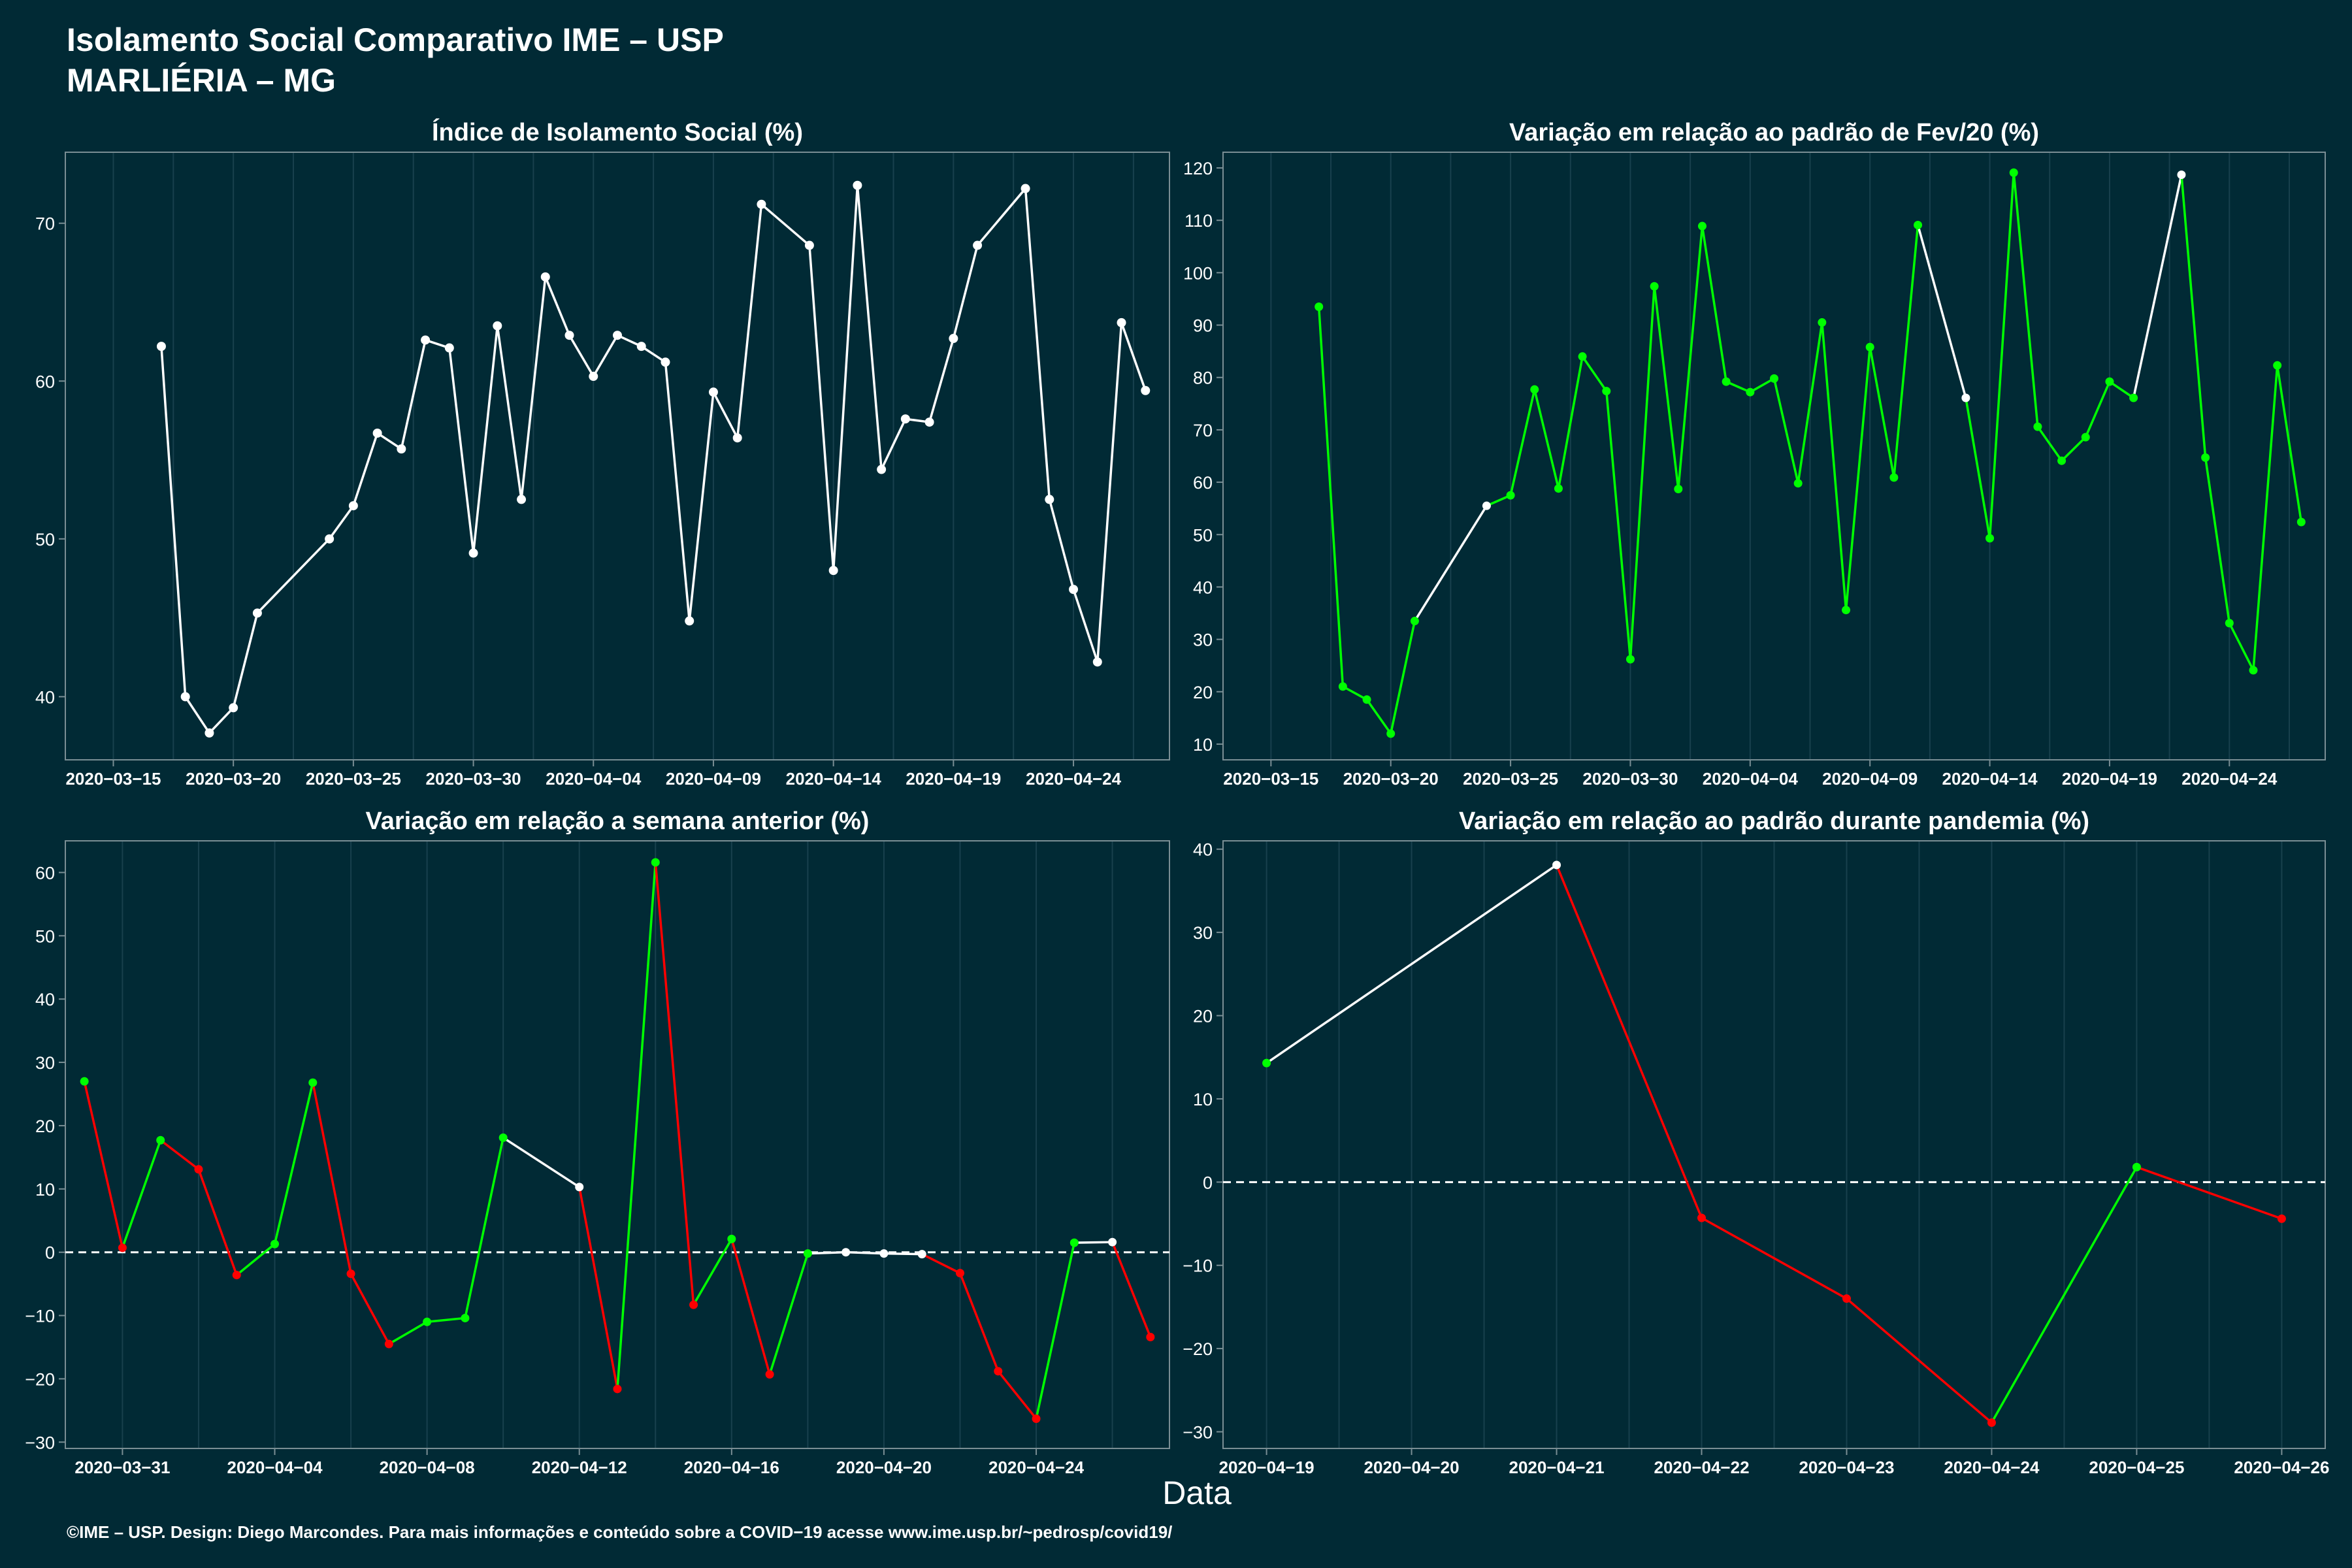 The width and height of the screenshot is (2352, 1568). What do you see at coordinates (40, 1442) in the screenshot?
I see `y-tick-label: −30` at bounding box center [40, 1442].